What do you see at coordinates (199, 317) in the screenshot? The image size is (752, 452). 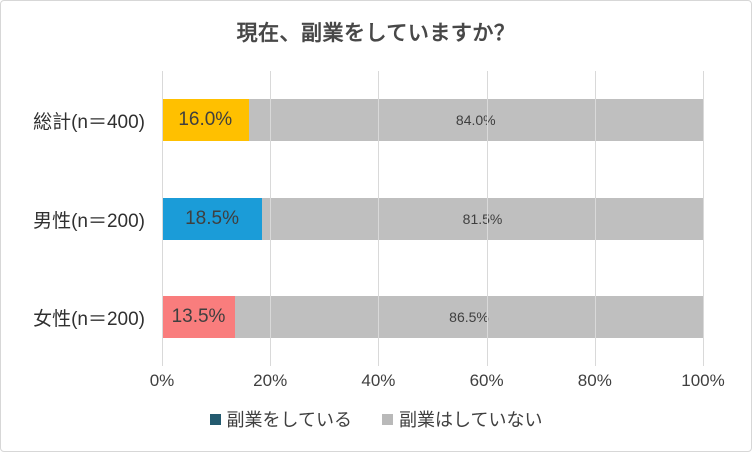 I see `bar-segment-yes: 13.5%` at bounding box center [199, 317].